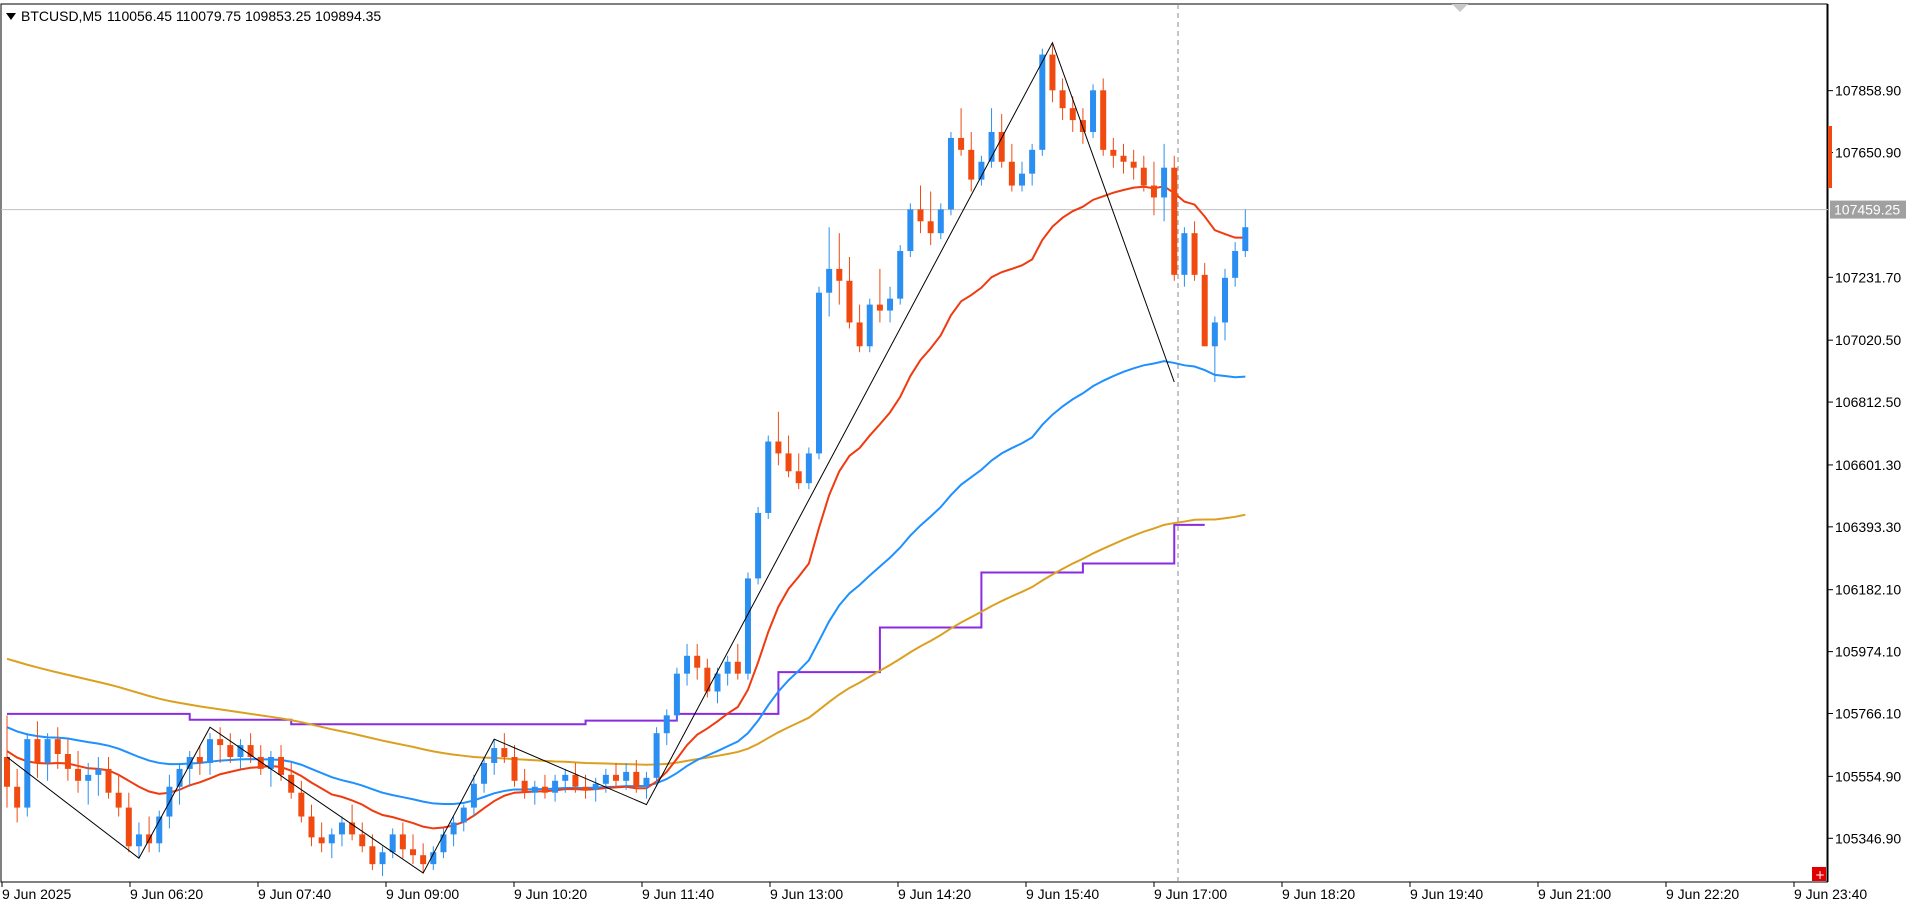 This screenshot has width=1906, height=912. I want to click on time-tick-label: 9 Jun 17:00, so click(1190, 894).